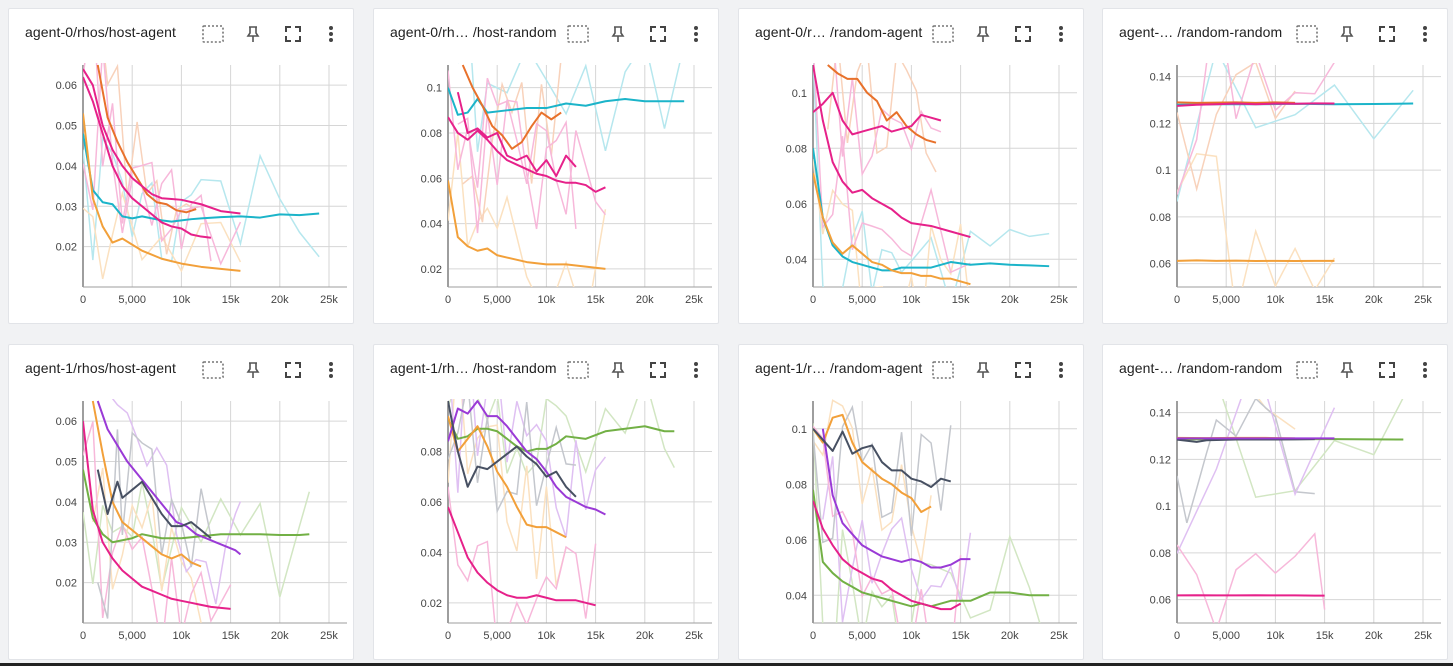 This screenshot has height=666, width=1453. What do you see at coordinates (1160, 460) in the screenshot?
I see `y-tick-label: 0.12` at bounding box center [1160, 460].